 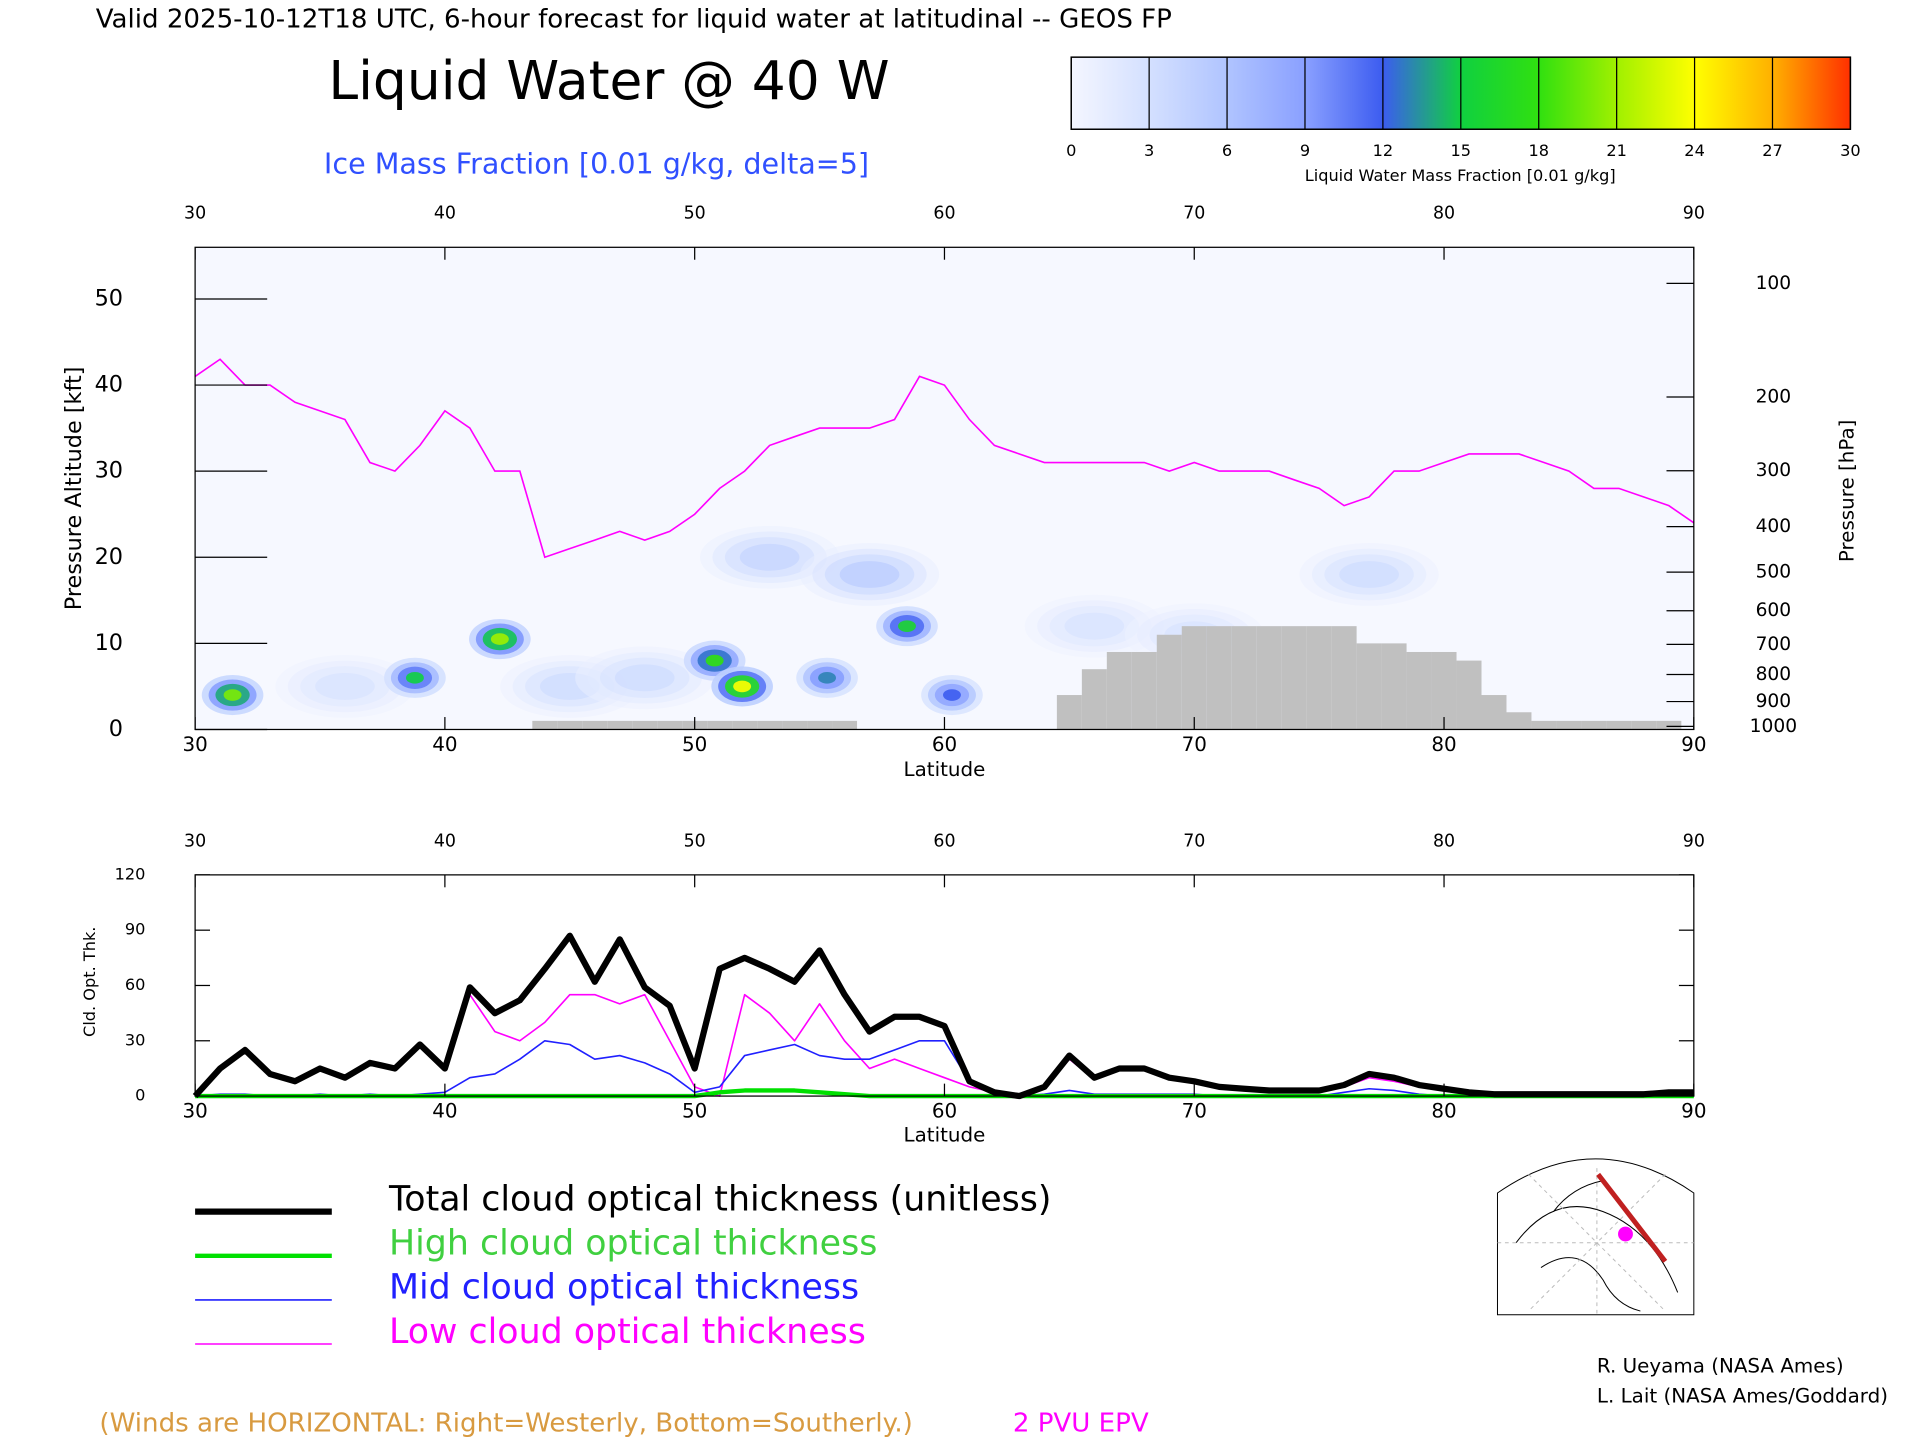 What do you see at coordinates (130, 873) in the screenshot?
I see `y-tick-label: 120` at bounding box center [130, 873].